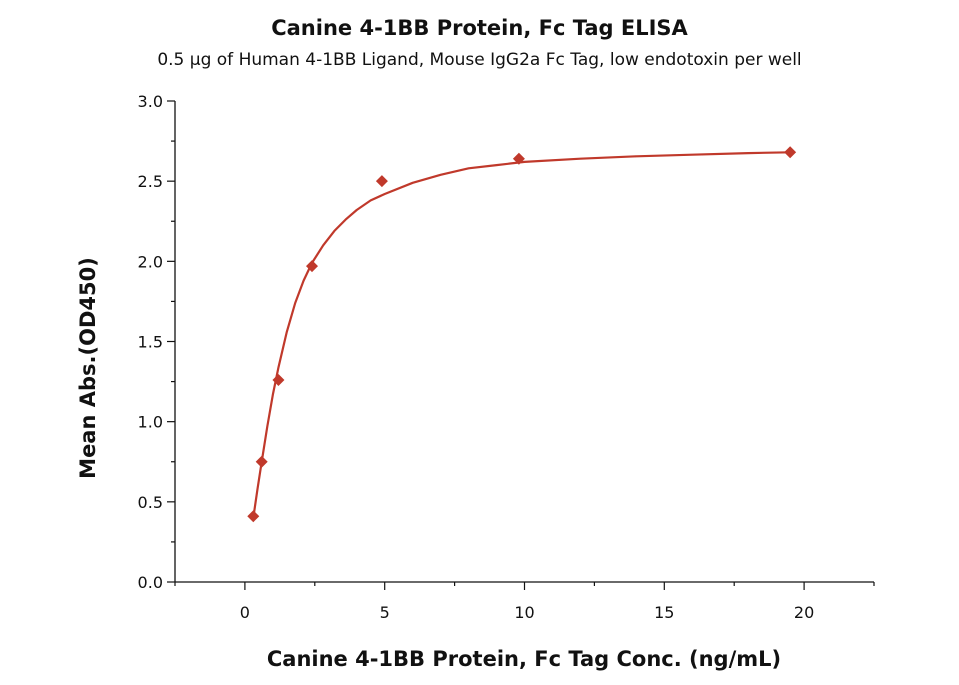  I want to click on y-tick-label: 0.5, so click(150, 502).